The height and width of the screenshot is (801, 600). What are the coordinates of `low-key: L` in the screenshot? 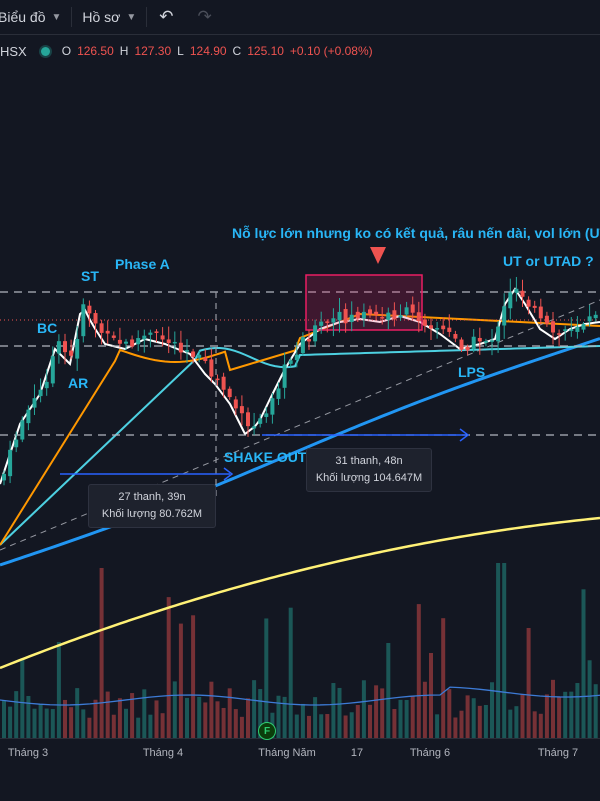 It's located at (180, 51).